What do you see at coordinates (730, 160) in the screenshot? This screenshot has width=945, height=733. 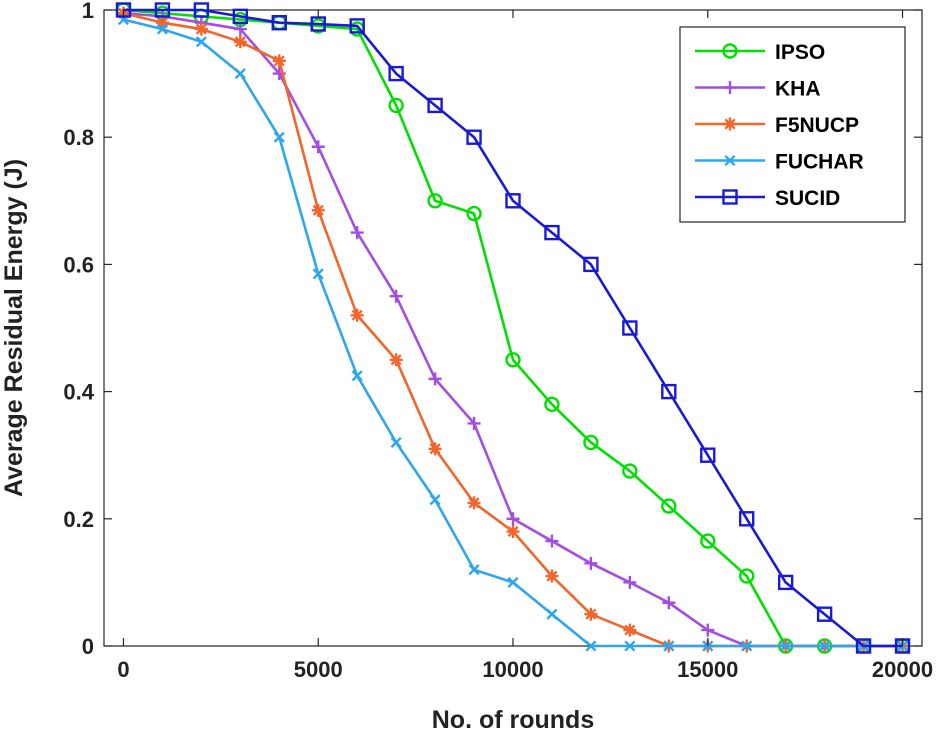 I see `legend-marker-fuchar` at bounding box center [730, 160].